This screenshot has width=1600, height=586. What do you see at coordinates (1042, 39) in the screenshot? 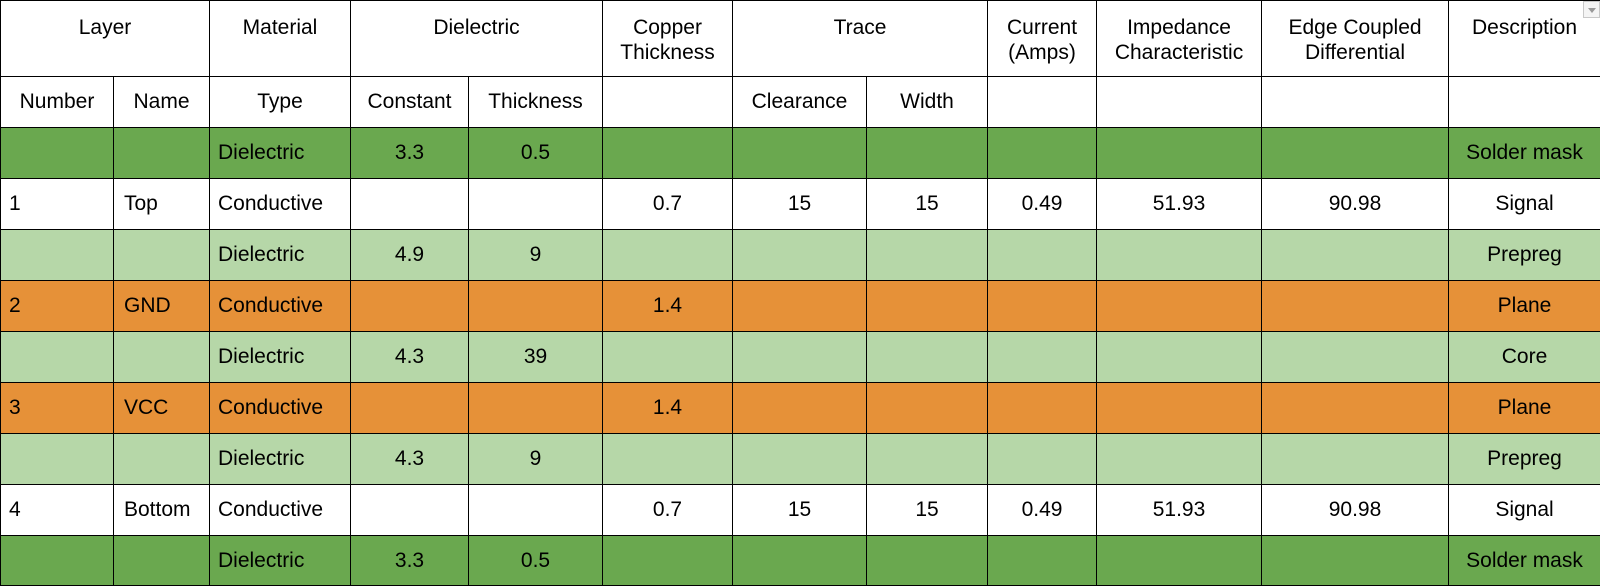
I see `header-current: Current (Amps)` at bounding box center [1042, 39].